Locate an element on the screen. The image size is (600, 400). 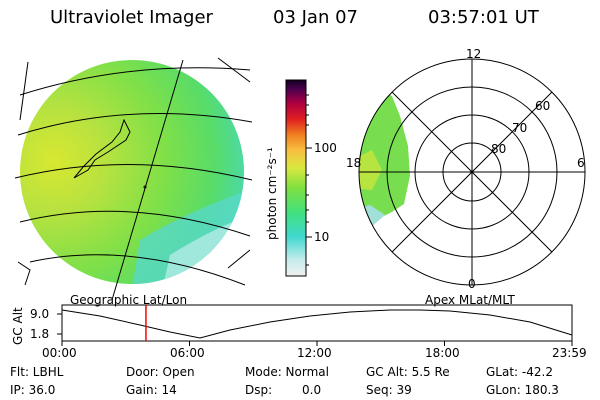
colorbar is located at coordinates (298, 178).